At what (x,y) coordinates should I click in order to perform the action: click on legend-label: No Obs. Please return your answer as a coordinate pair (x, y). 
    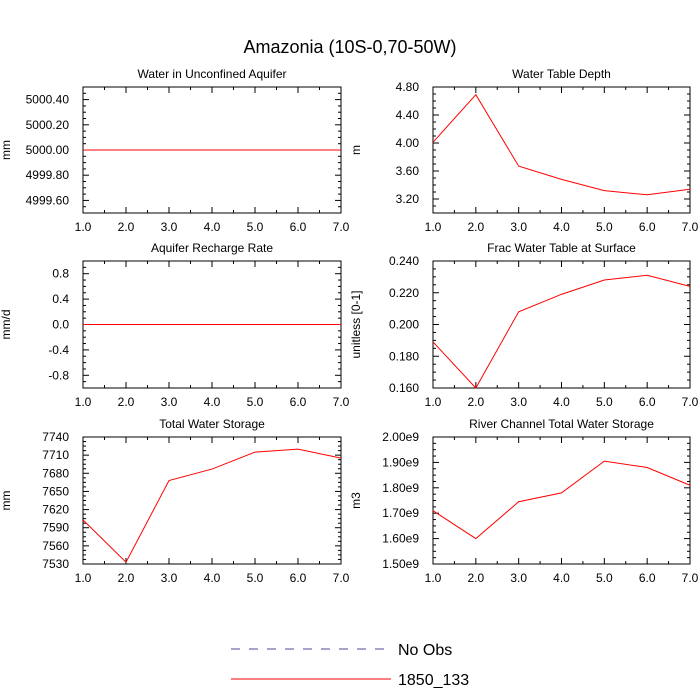
    Looking at the image, I should click on (425, 650).